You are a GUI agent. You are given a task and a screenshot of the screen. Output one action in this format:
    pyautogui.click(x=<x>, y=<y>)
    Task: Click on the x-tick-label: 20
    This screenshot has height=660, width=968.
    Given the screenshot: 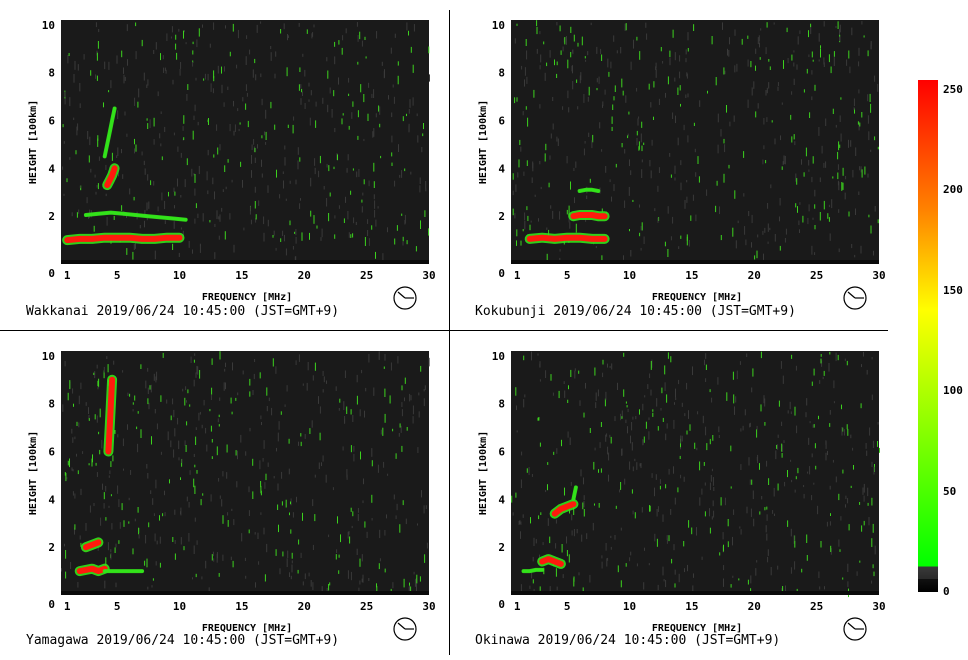 What is the action you would take?
    pyautogui.click(x=304, y=606)
    